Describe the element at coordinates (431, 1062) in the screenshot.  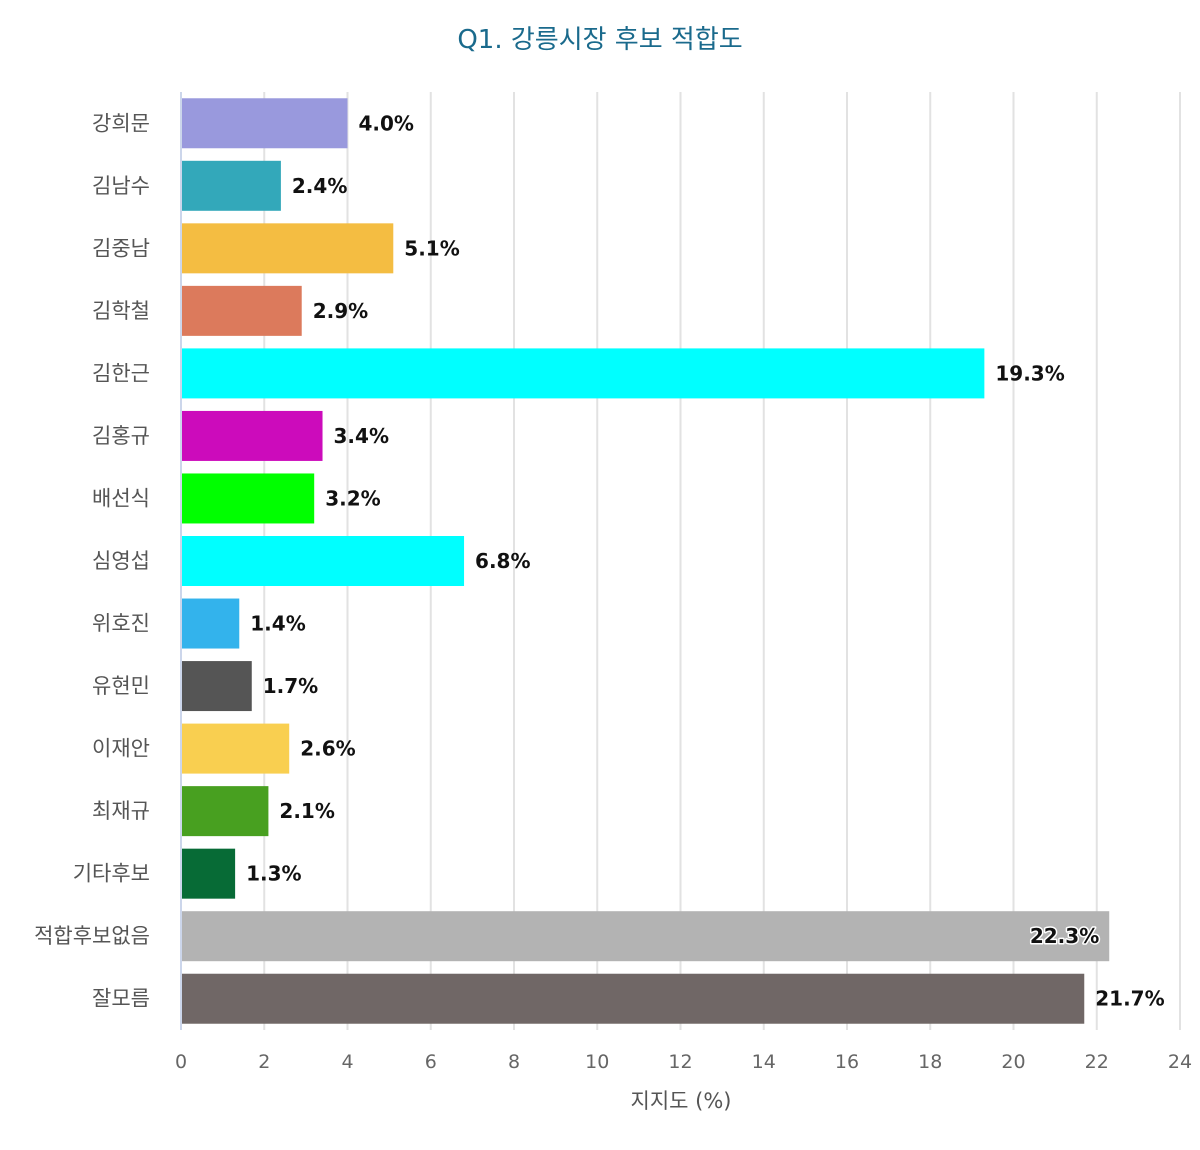
I see `x-tick-label: 6` at that location.